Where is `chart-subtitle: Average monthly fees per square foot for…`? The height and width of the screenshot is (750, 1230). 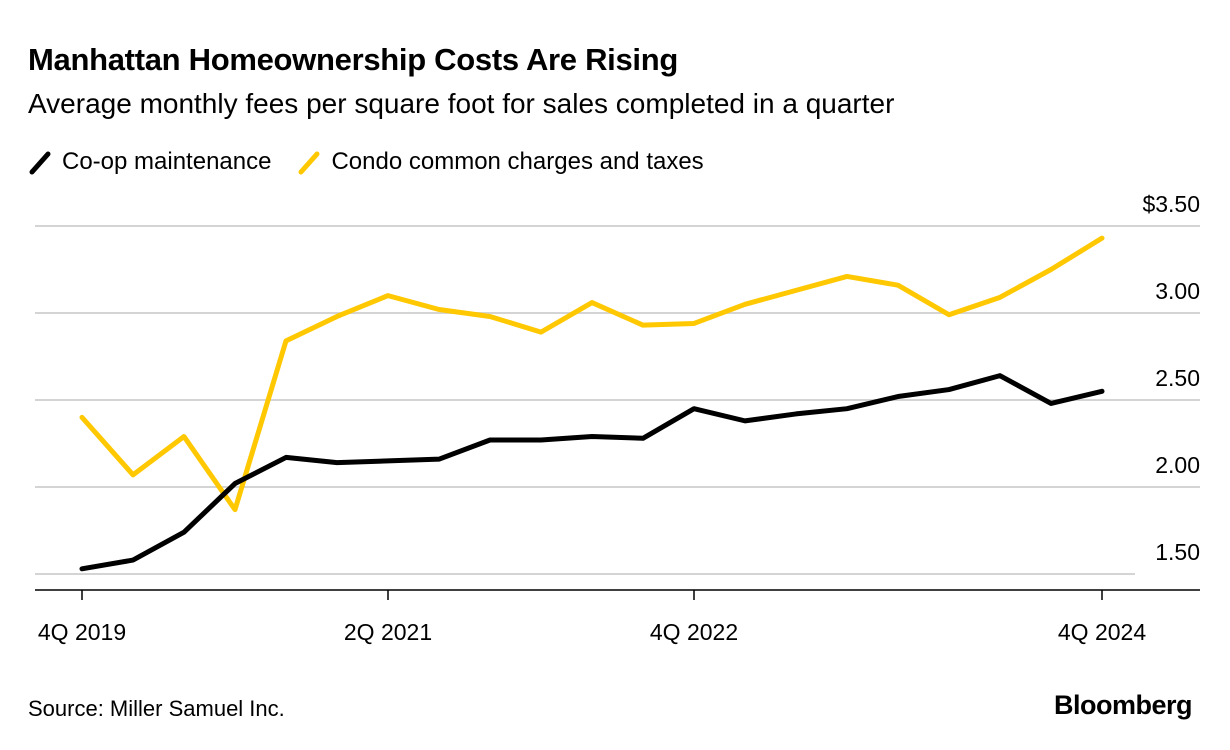
chart-subtitle: Average monthly fees per square foot for… is located at coordinates (461, 103).